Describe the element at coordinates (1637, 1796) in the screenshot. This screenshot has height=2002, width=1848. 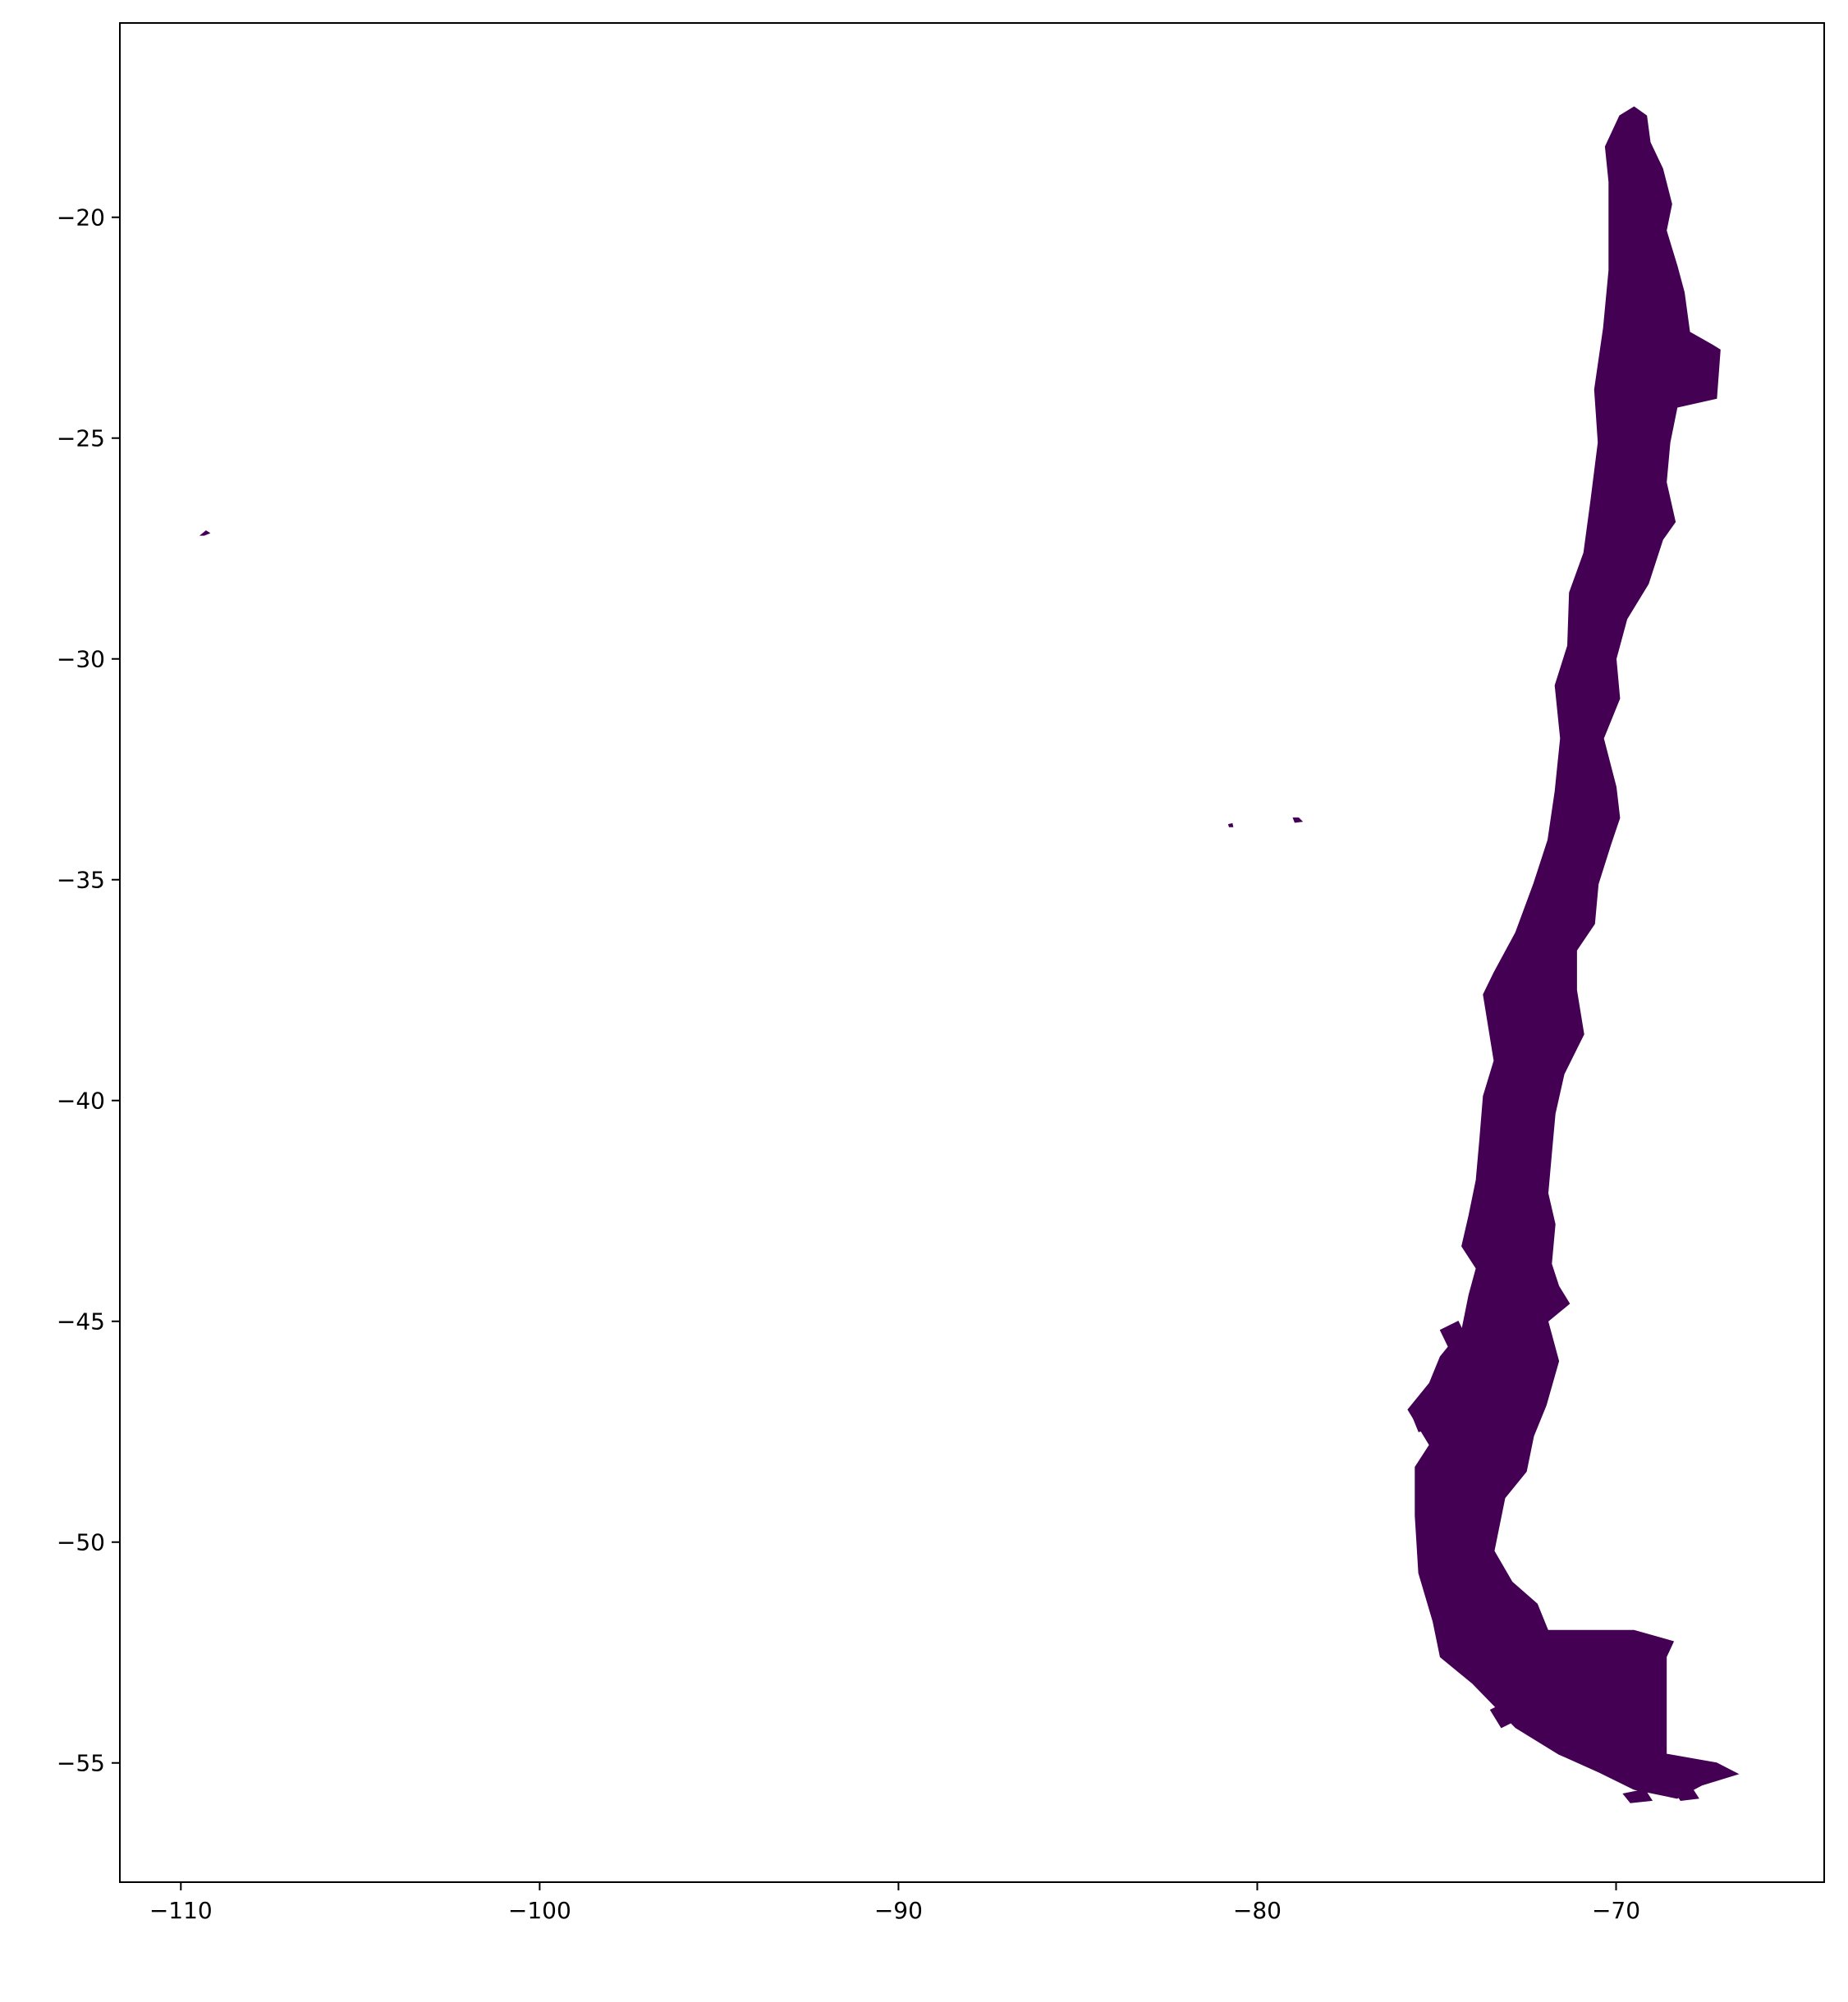
I see `region-island-f` at that location.